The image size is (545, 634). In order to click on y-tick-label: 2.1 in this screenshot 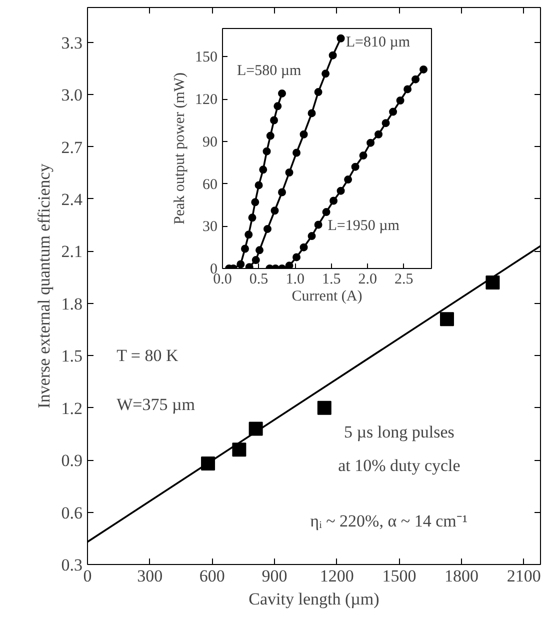, I will do `click(71, 252)`.